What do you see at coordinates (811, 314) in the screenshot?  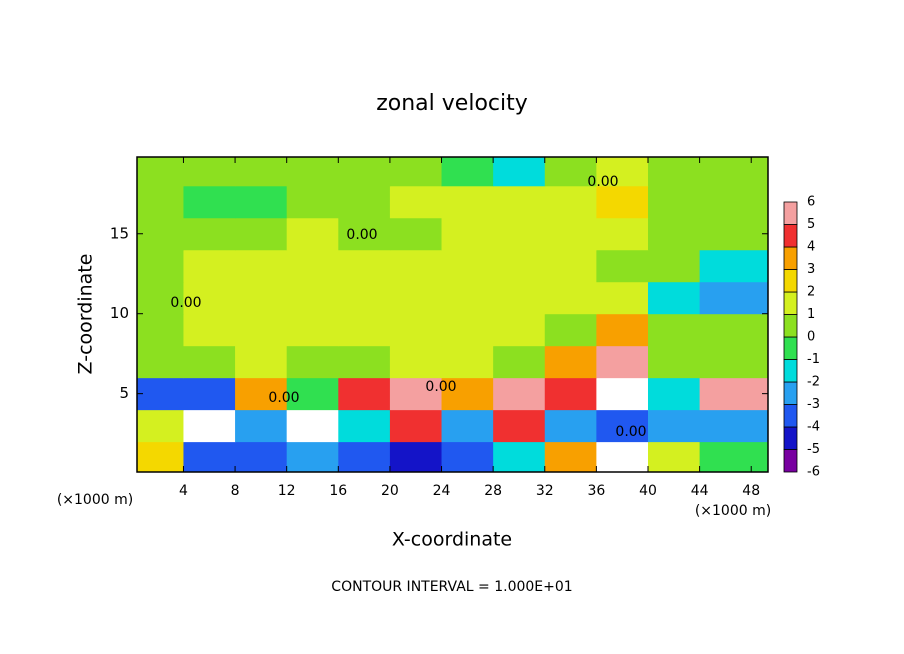 I see `colorbar-label: 1` at bounding box center [811, 314].